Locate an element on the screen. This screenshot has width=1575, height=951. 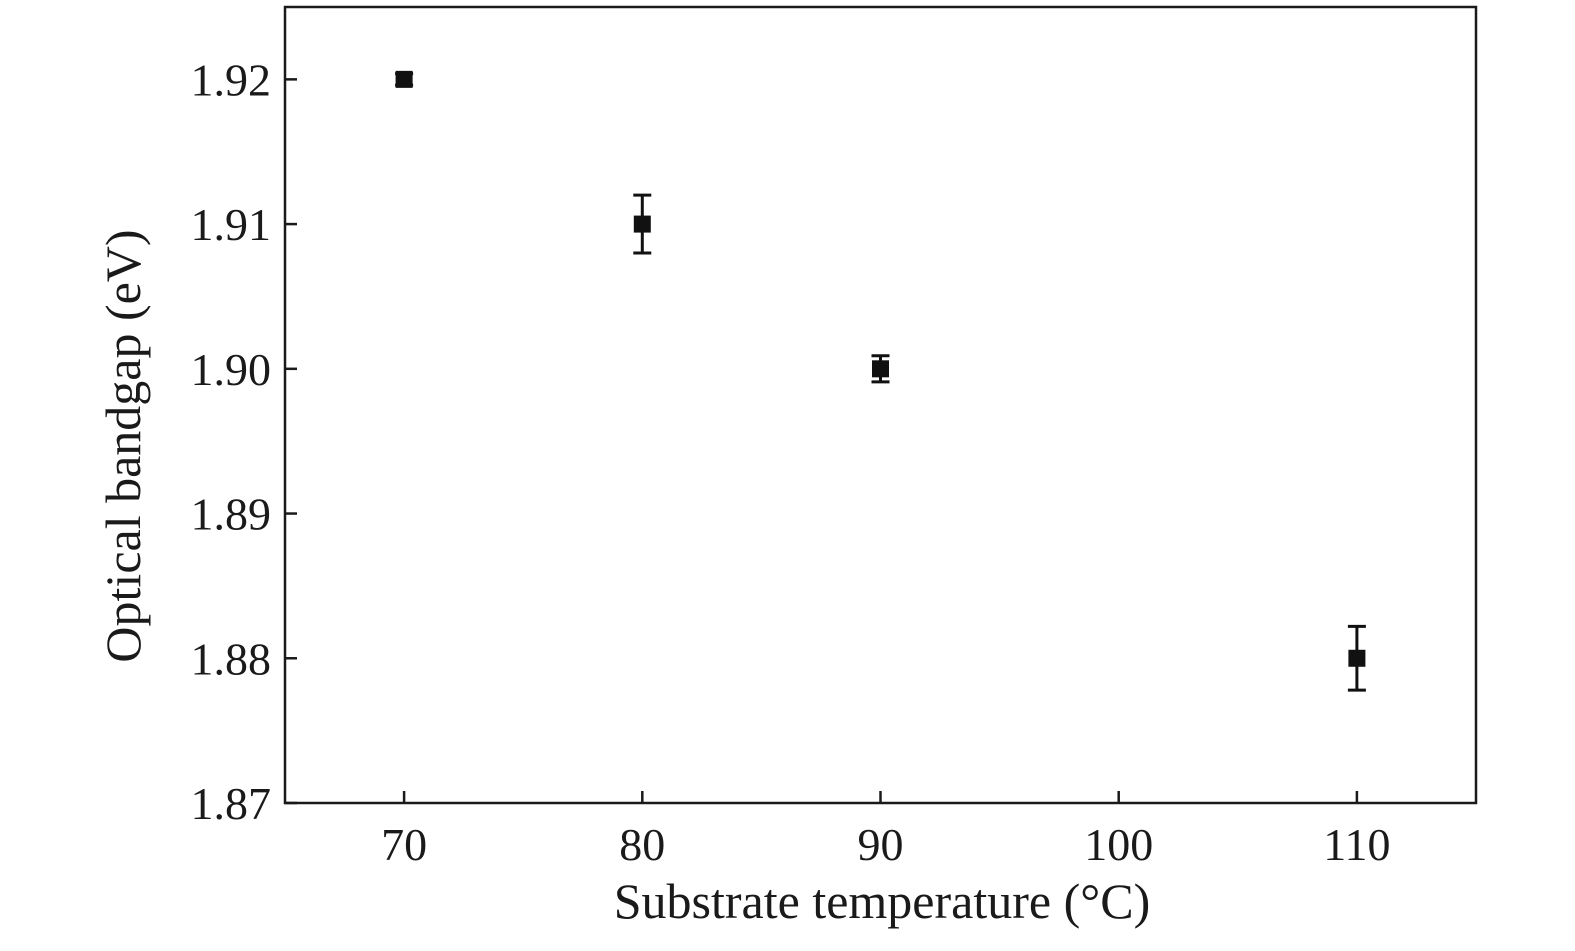
x-tick-label: 70 is located at coordinates (404, 844).